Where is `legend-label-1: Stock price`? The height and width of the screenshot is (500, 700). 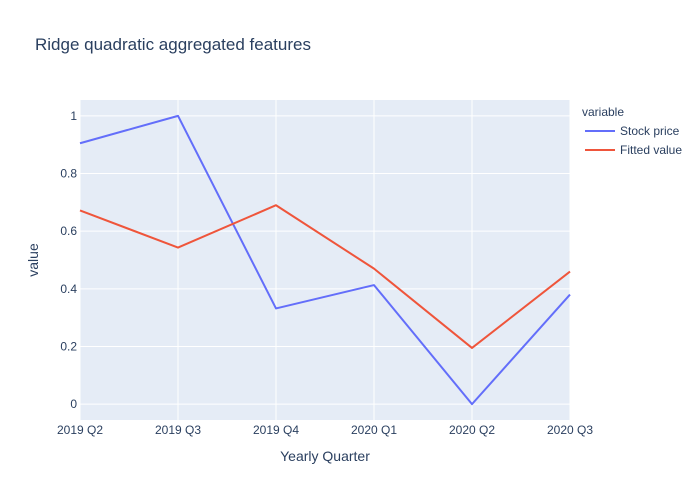 legend-label-1: Stock price is located at coordinates (650, 131).